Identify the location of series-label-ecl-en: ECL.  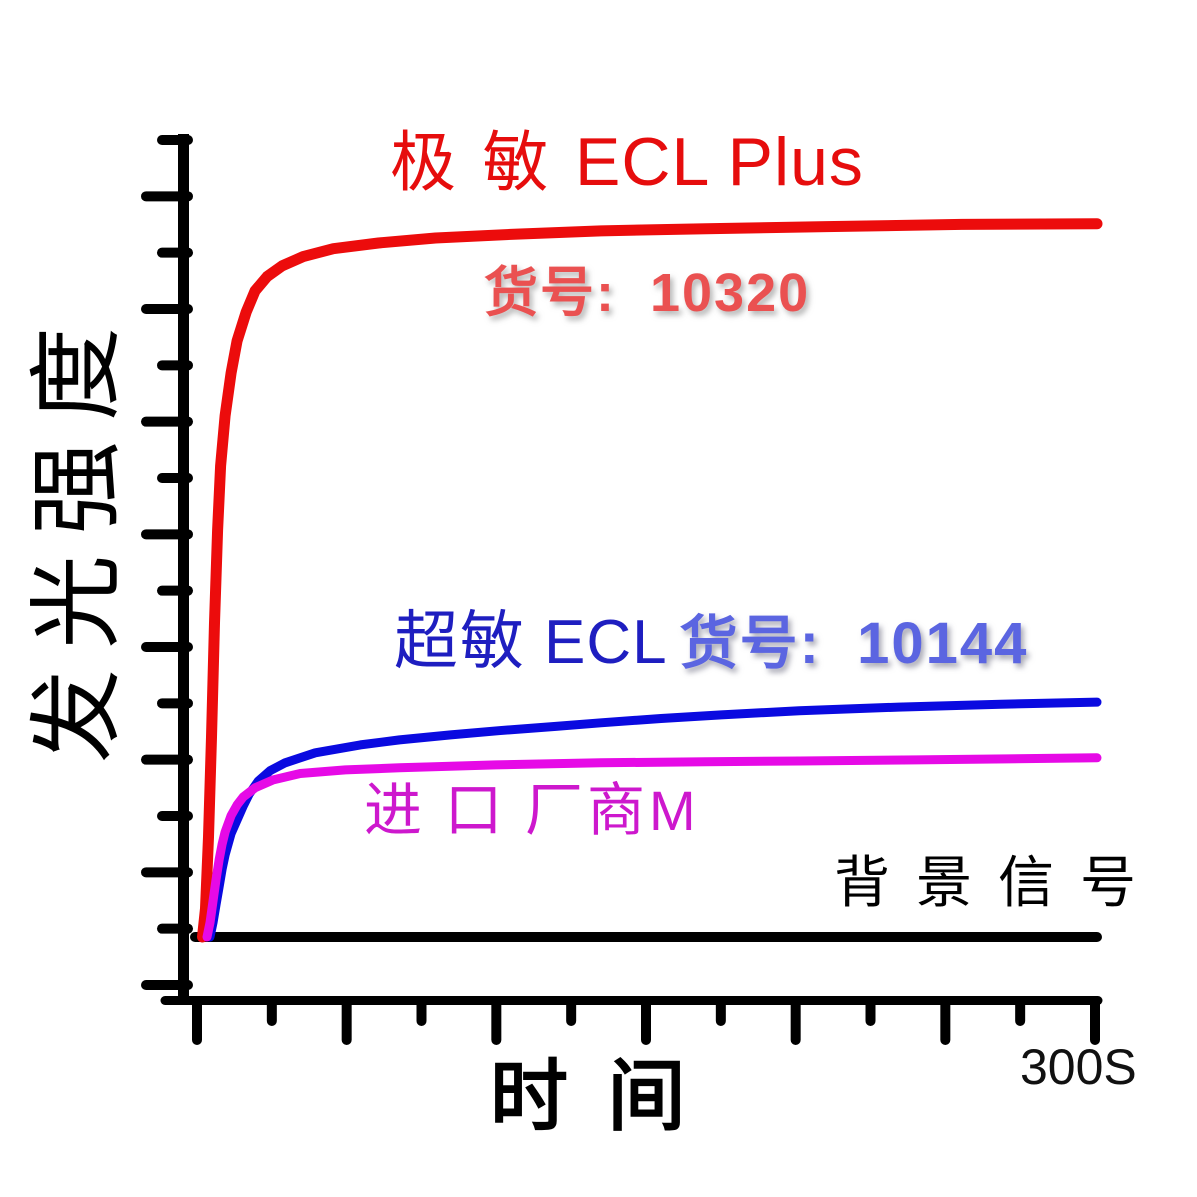
(606, 642).